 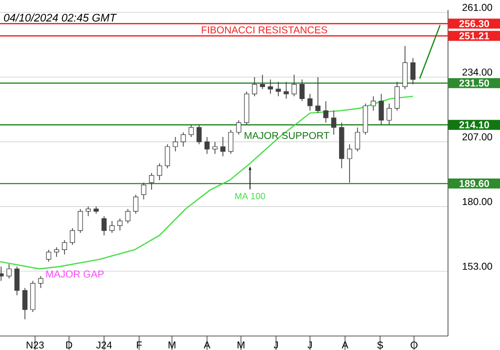 I want to click on ref-line-label: 189.60, so click(x=475, y=184).